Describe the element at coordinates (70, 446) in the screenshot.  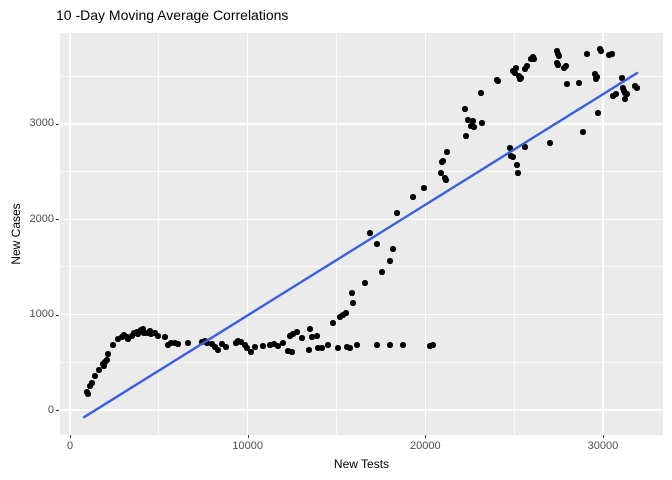
I see `x-tick-label: 0` at that location.